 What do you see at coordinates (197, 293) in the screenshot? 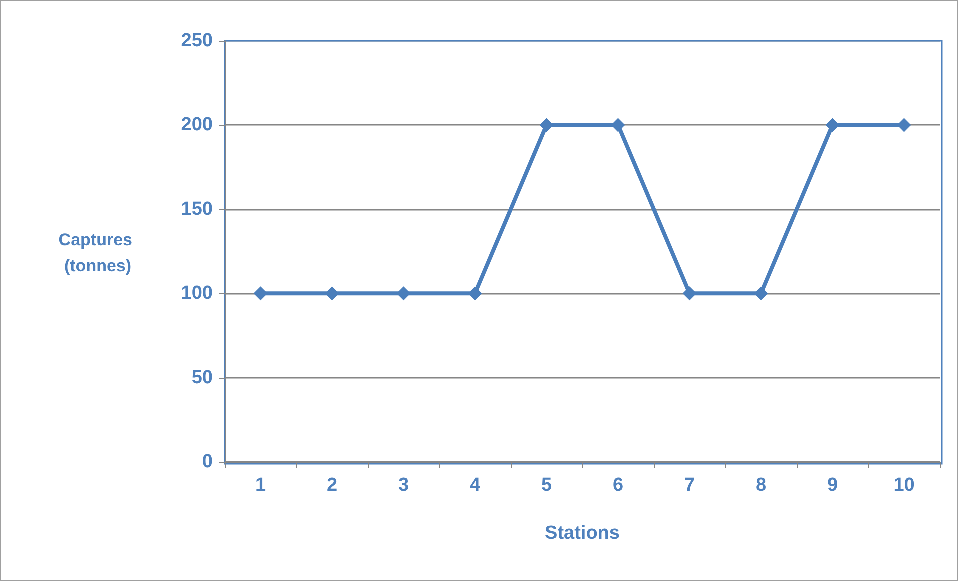
I see `y-tick-label: 100` at bounding box center [197, 293].